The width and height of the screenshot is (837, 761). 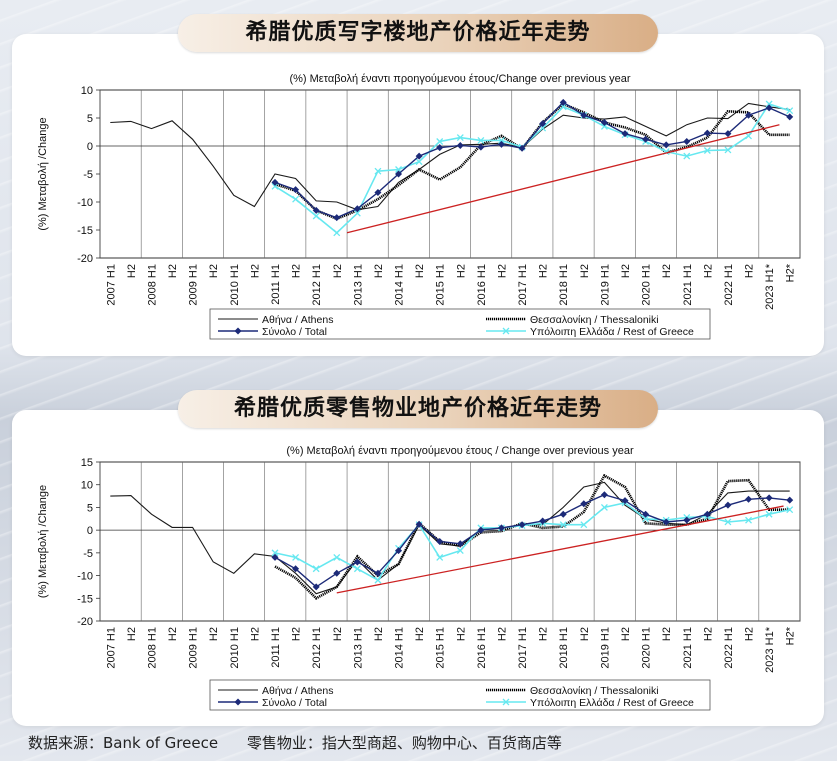 What do you see at coordinates (400, 285) in the screenshot?
I see `x-tick-label: 2014 H1` at bounding box center [400, 285].